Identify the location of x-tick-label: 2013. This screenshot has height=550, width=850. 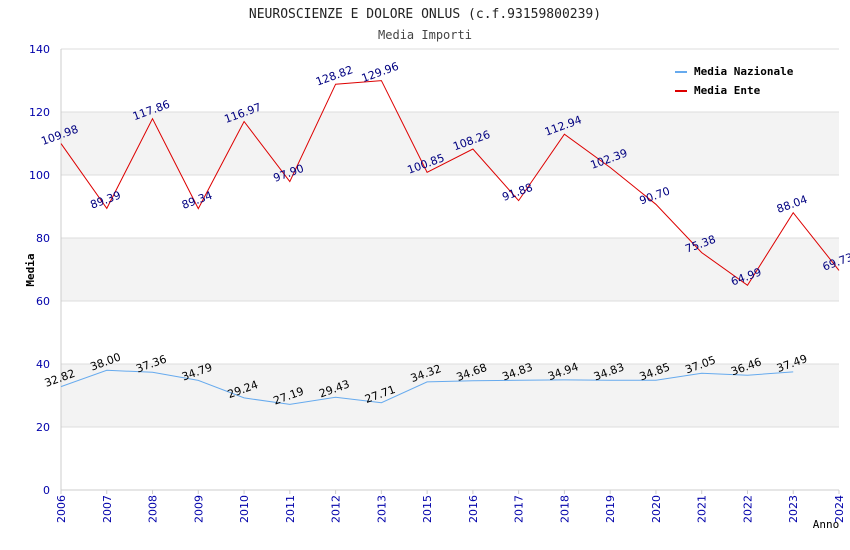
(381, 509).